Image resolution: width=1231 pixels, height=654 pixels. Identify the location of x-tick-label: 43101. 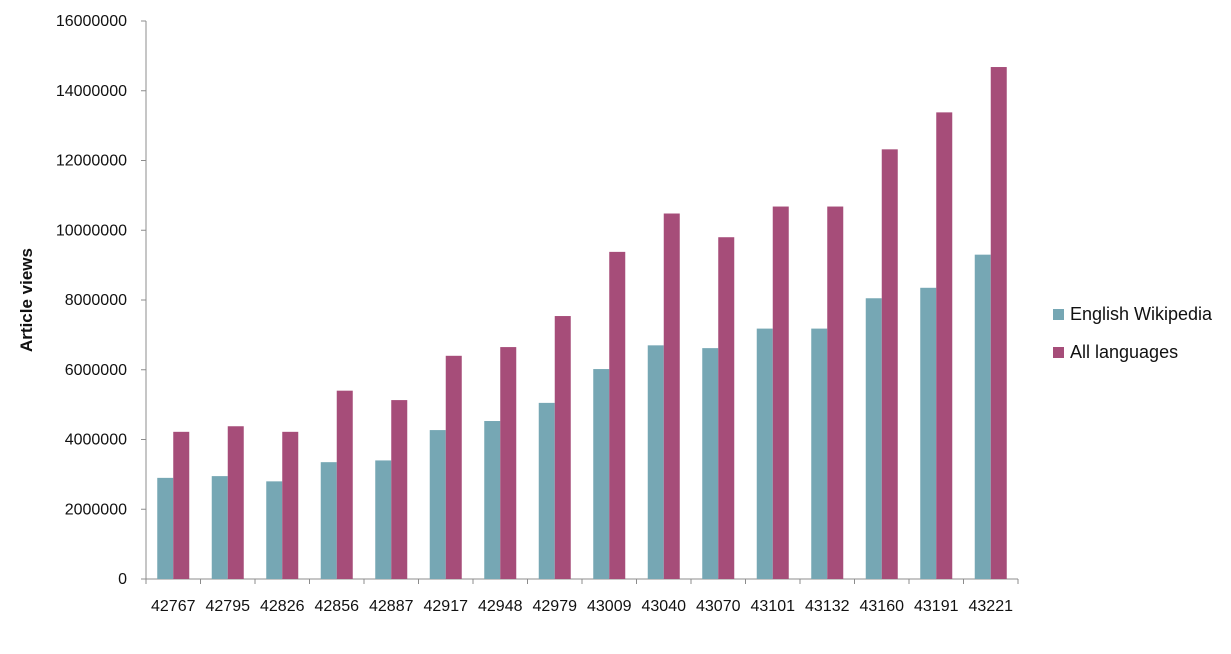
(773, 606).